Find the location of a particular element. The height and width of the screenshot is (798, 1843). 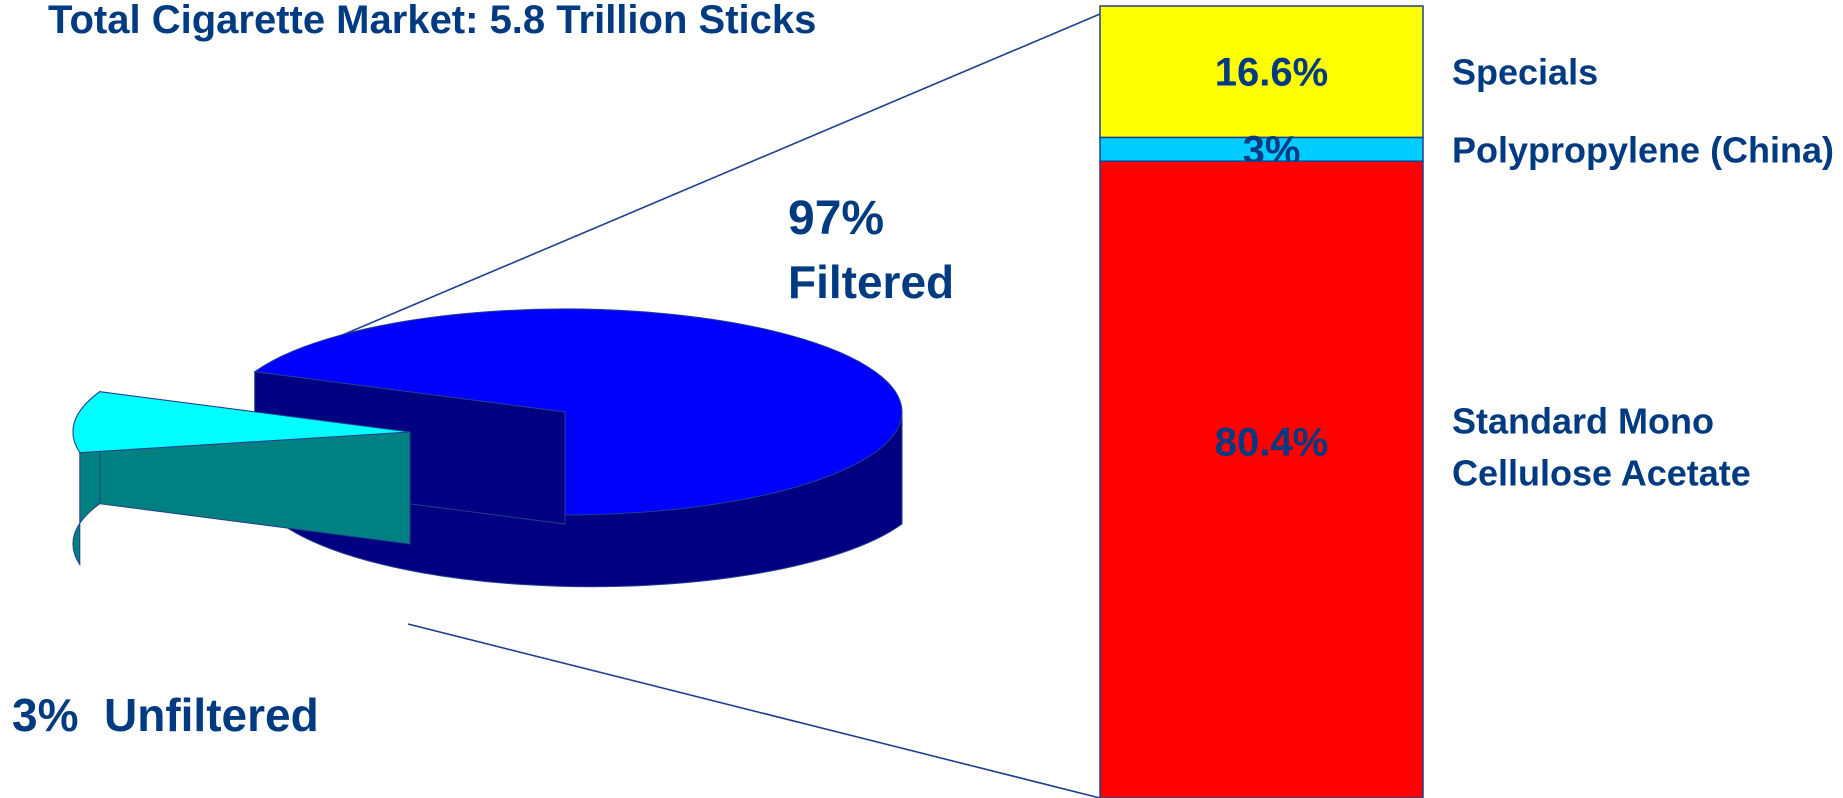

bar-category-label-1: Polypropylene (China) is located at coordinates (1643, 149).